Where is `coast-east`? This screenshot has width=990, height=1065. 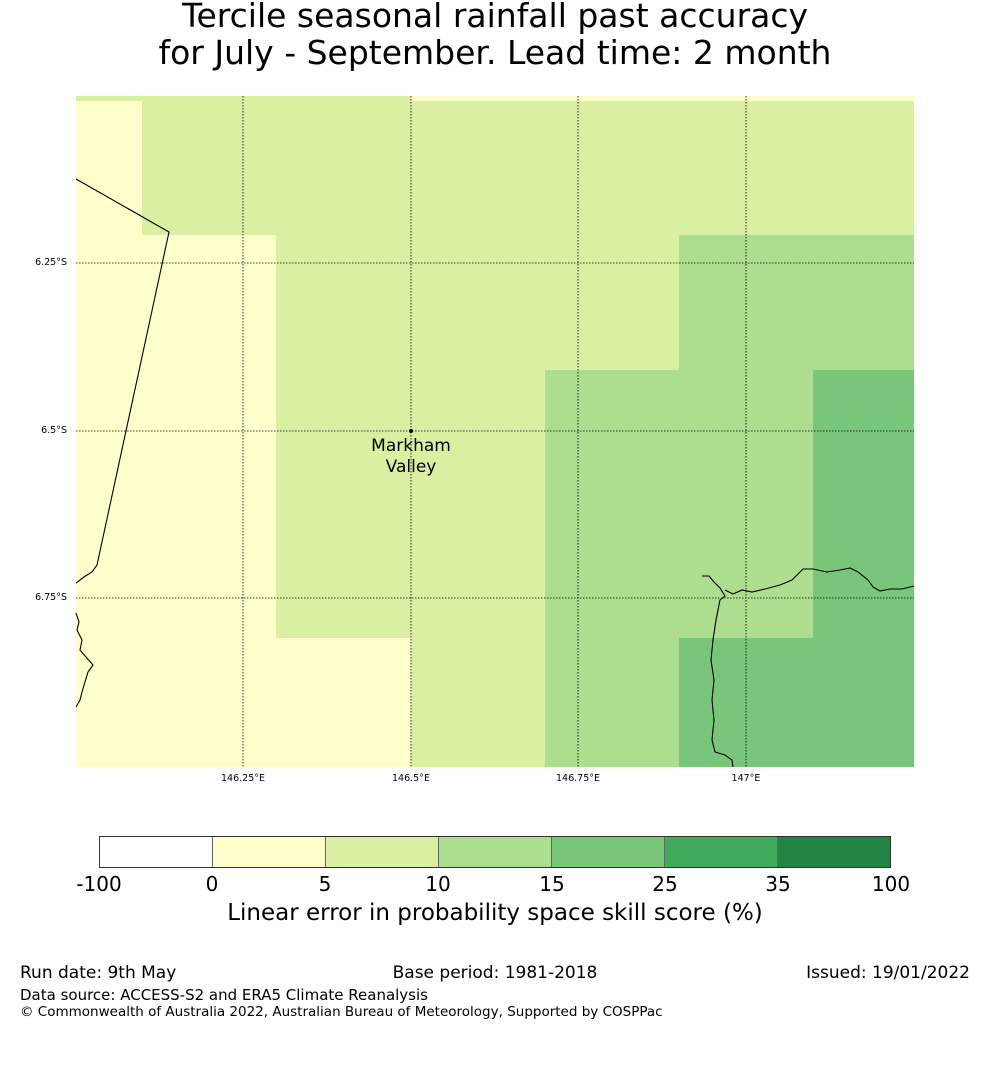 coast-east is located at coordinates (808, 667).